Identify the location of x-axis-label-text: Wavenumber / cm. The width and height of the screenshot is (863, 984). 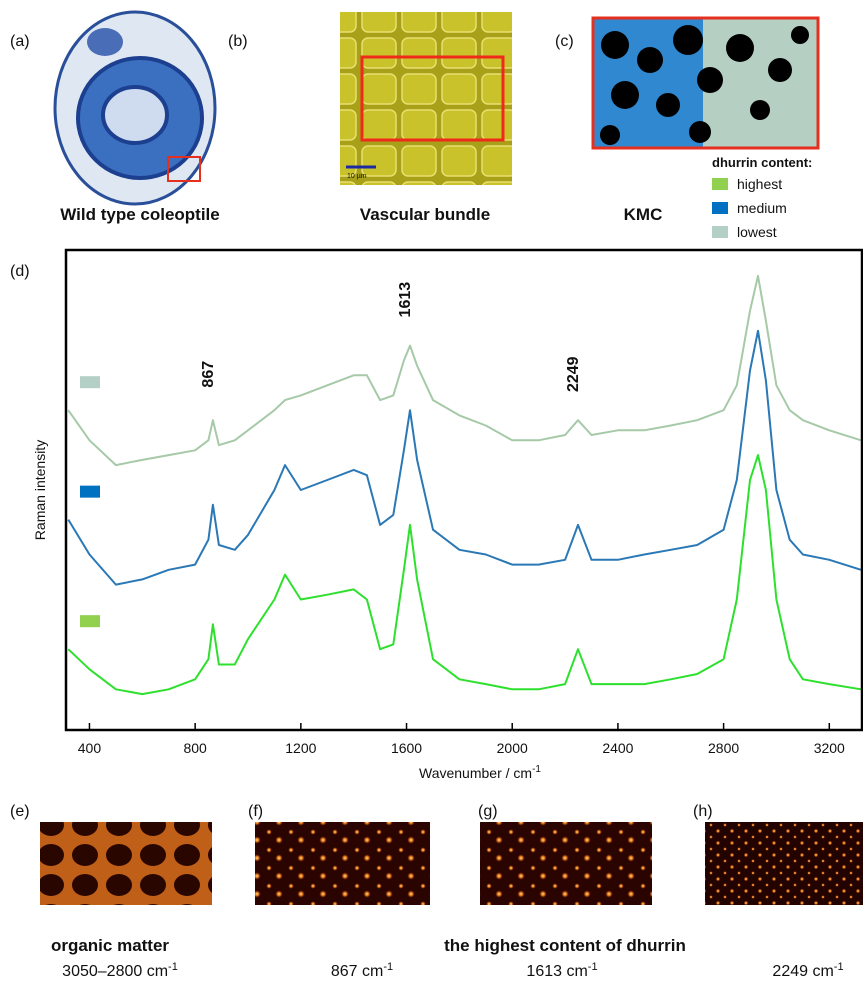
(475, 773).